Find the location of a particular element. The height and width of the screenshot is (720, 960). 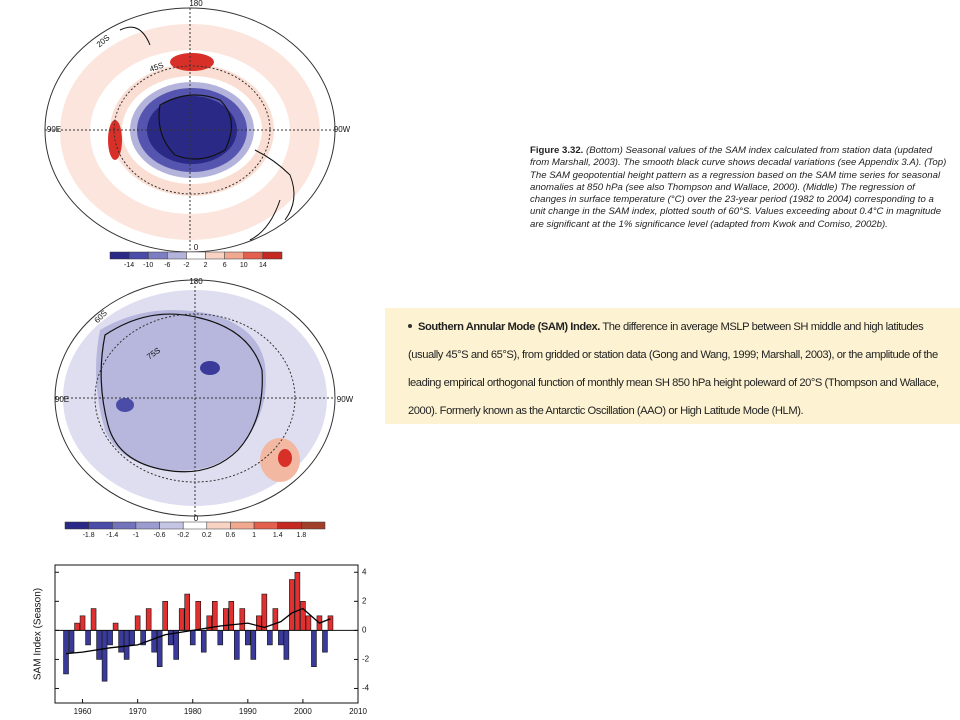

colorbar-label: 10 is located at coordinates (244, 265).